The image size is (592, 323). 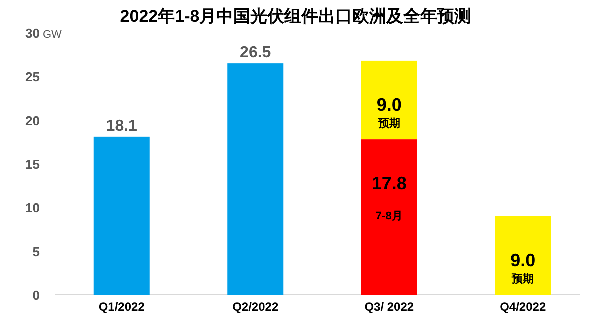 What do you see at coordinates (53, 35) in the screenshot?
I see `y-axis-title: GW` at bounding box center [53, 35].